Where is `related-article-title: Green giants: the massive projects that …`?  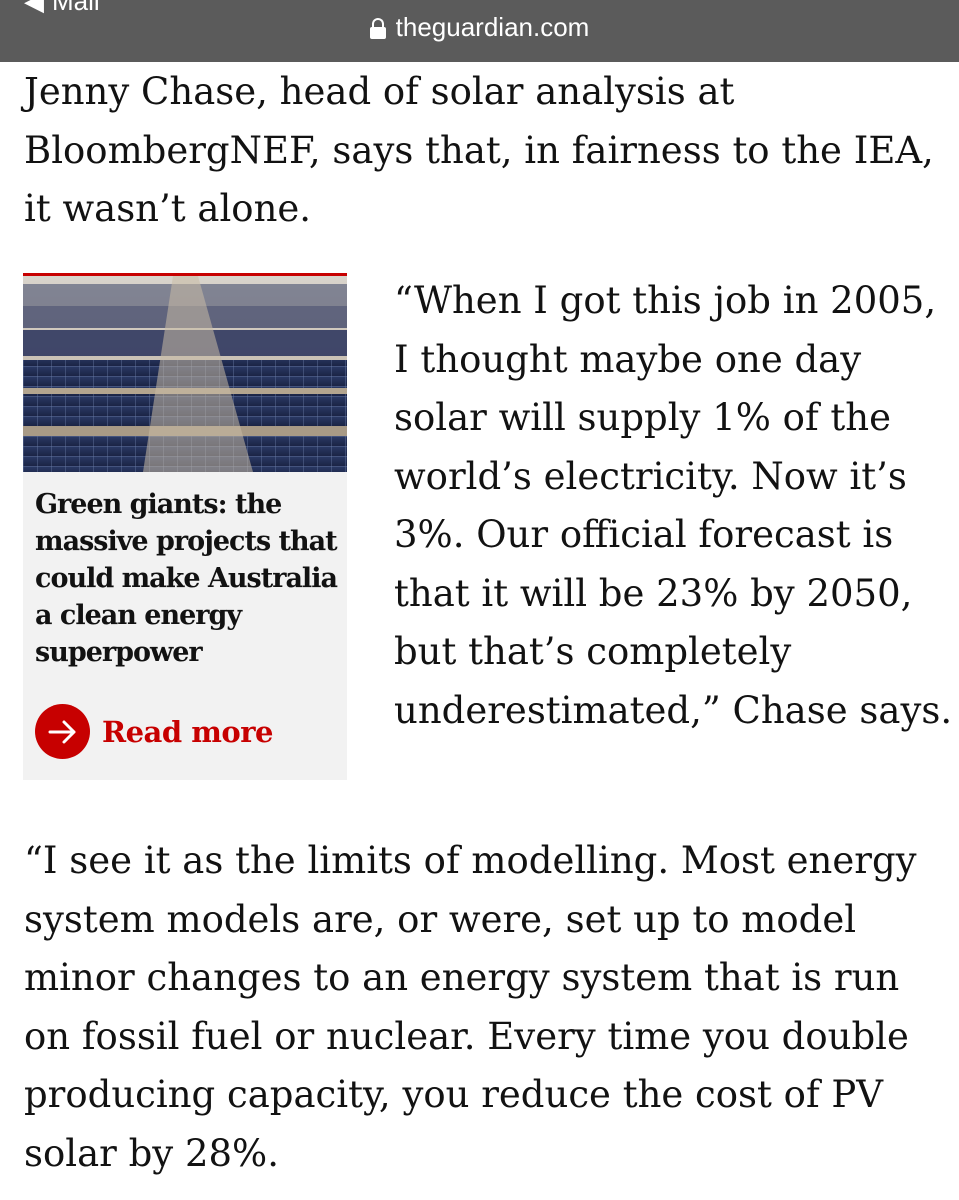
related-article-title: Green giants: the massive projects that … is located at coordinates (186, 578).